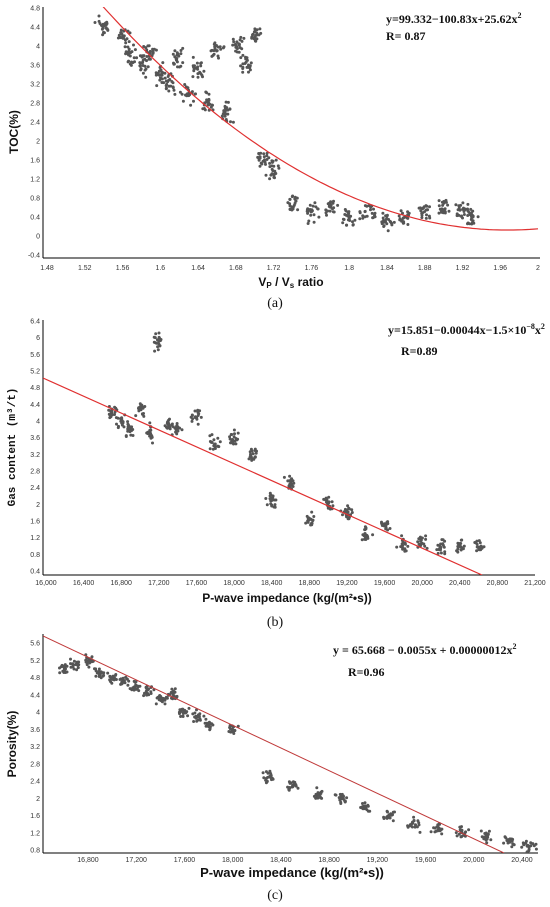  I want to click on y-tick-label: 0.8, so click(35, 851).